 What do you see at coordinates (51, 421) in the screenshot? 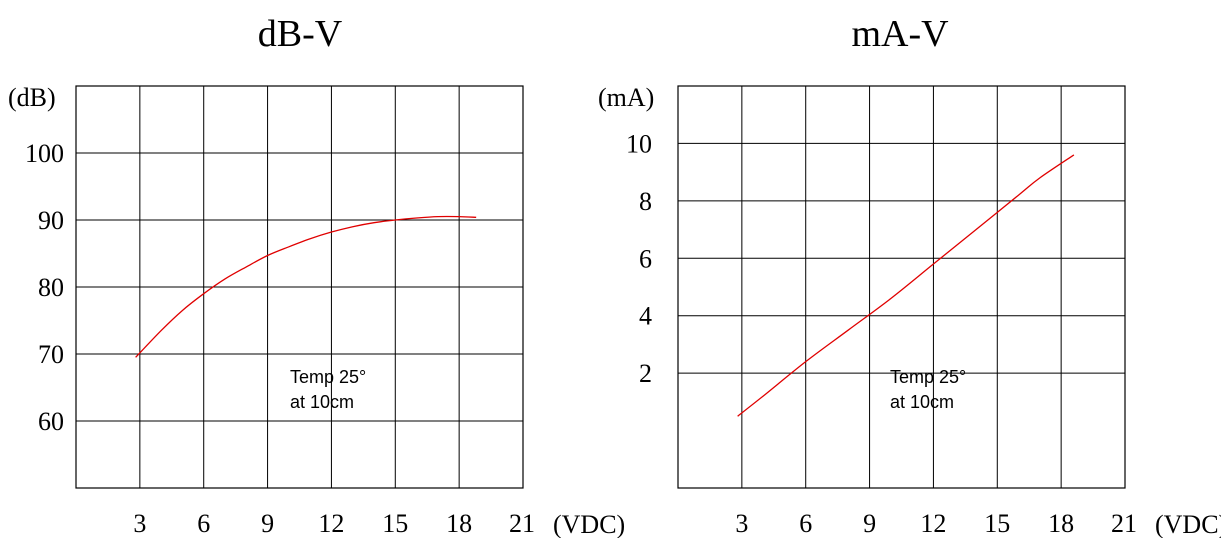
I see `y-tick-label: 60` at bounding box center [51, 421].